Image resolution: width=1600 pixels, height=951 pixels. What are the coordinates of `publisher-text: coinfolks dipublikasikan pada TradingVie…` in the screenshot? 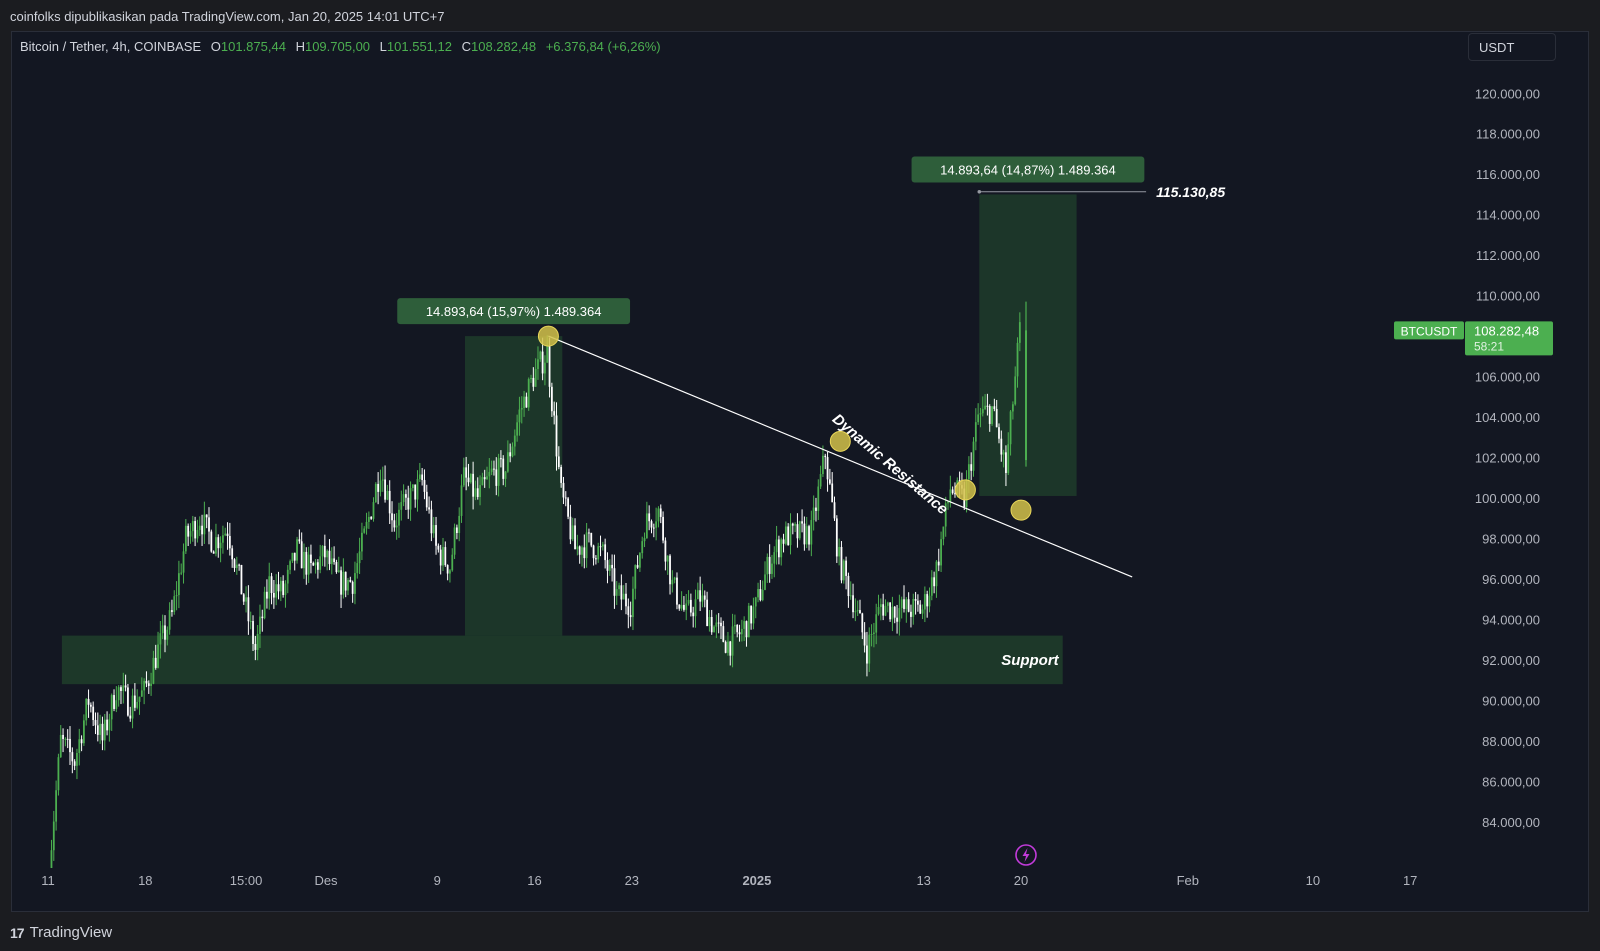 It's located at (227, 16).